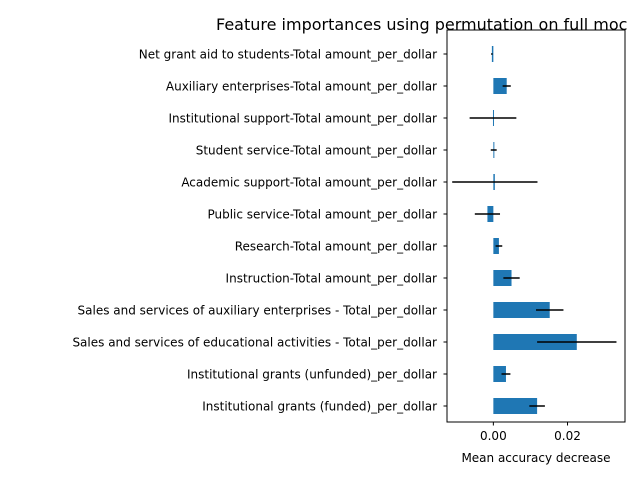  Describe the element at coordinates (309, 183) in the screenshot. I see `y-tick-label: Academic support-Total amount_per_dollar` at that location.